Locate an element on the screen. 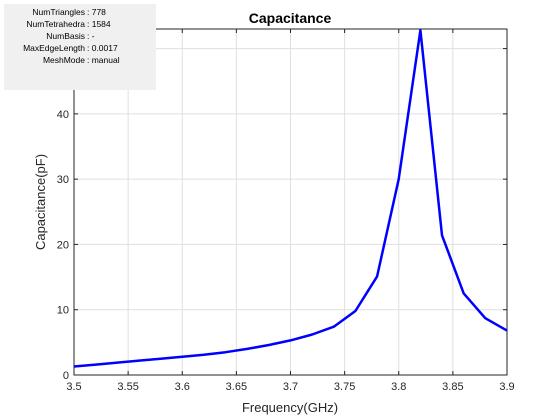 Image resolution: width=560 pixels, height=420 pixels. x-axis-label: Frequency(GHz) is located at coordinates (290, 407).